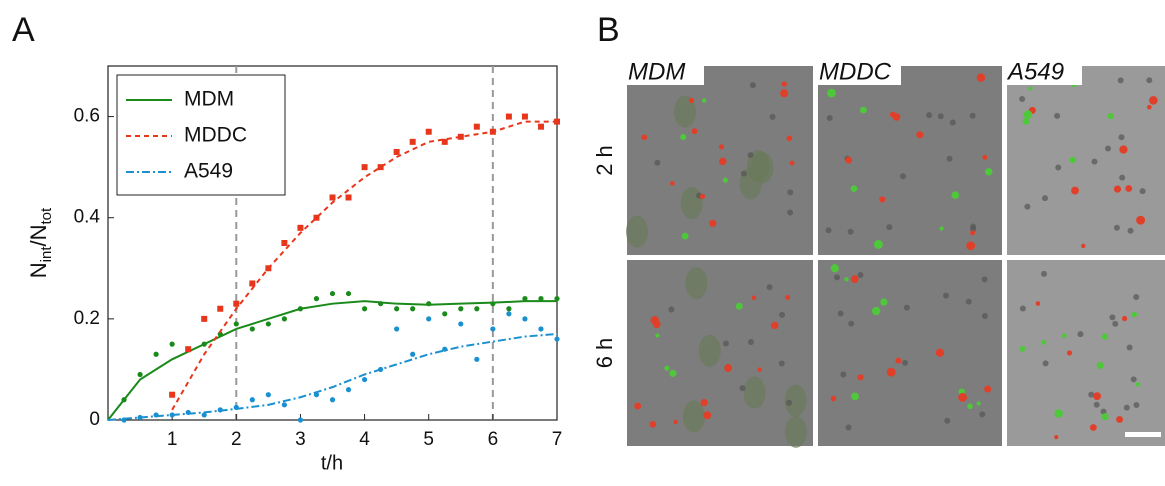 The image size is (1165, 486). What do you see at coordinates (94, 419) in the screenshot?
I see `y-tick-label: 0` at bounding box center [94, 419].